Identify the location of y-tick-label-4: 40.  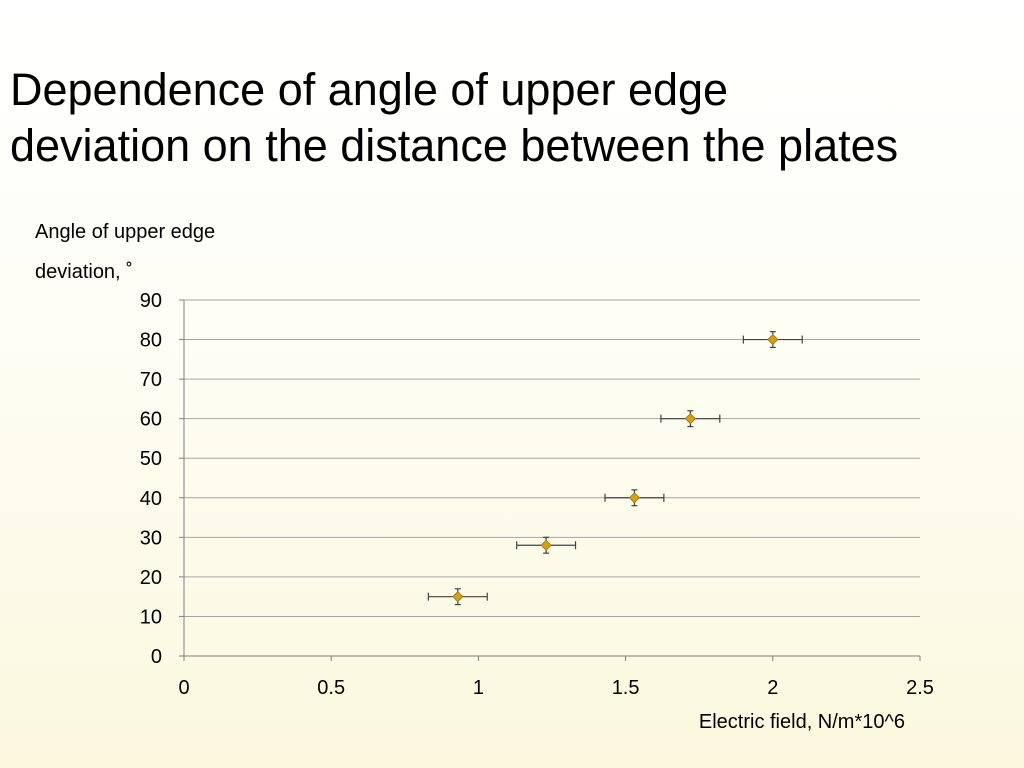
(151, 499).